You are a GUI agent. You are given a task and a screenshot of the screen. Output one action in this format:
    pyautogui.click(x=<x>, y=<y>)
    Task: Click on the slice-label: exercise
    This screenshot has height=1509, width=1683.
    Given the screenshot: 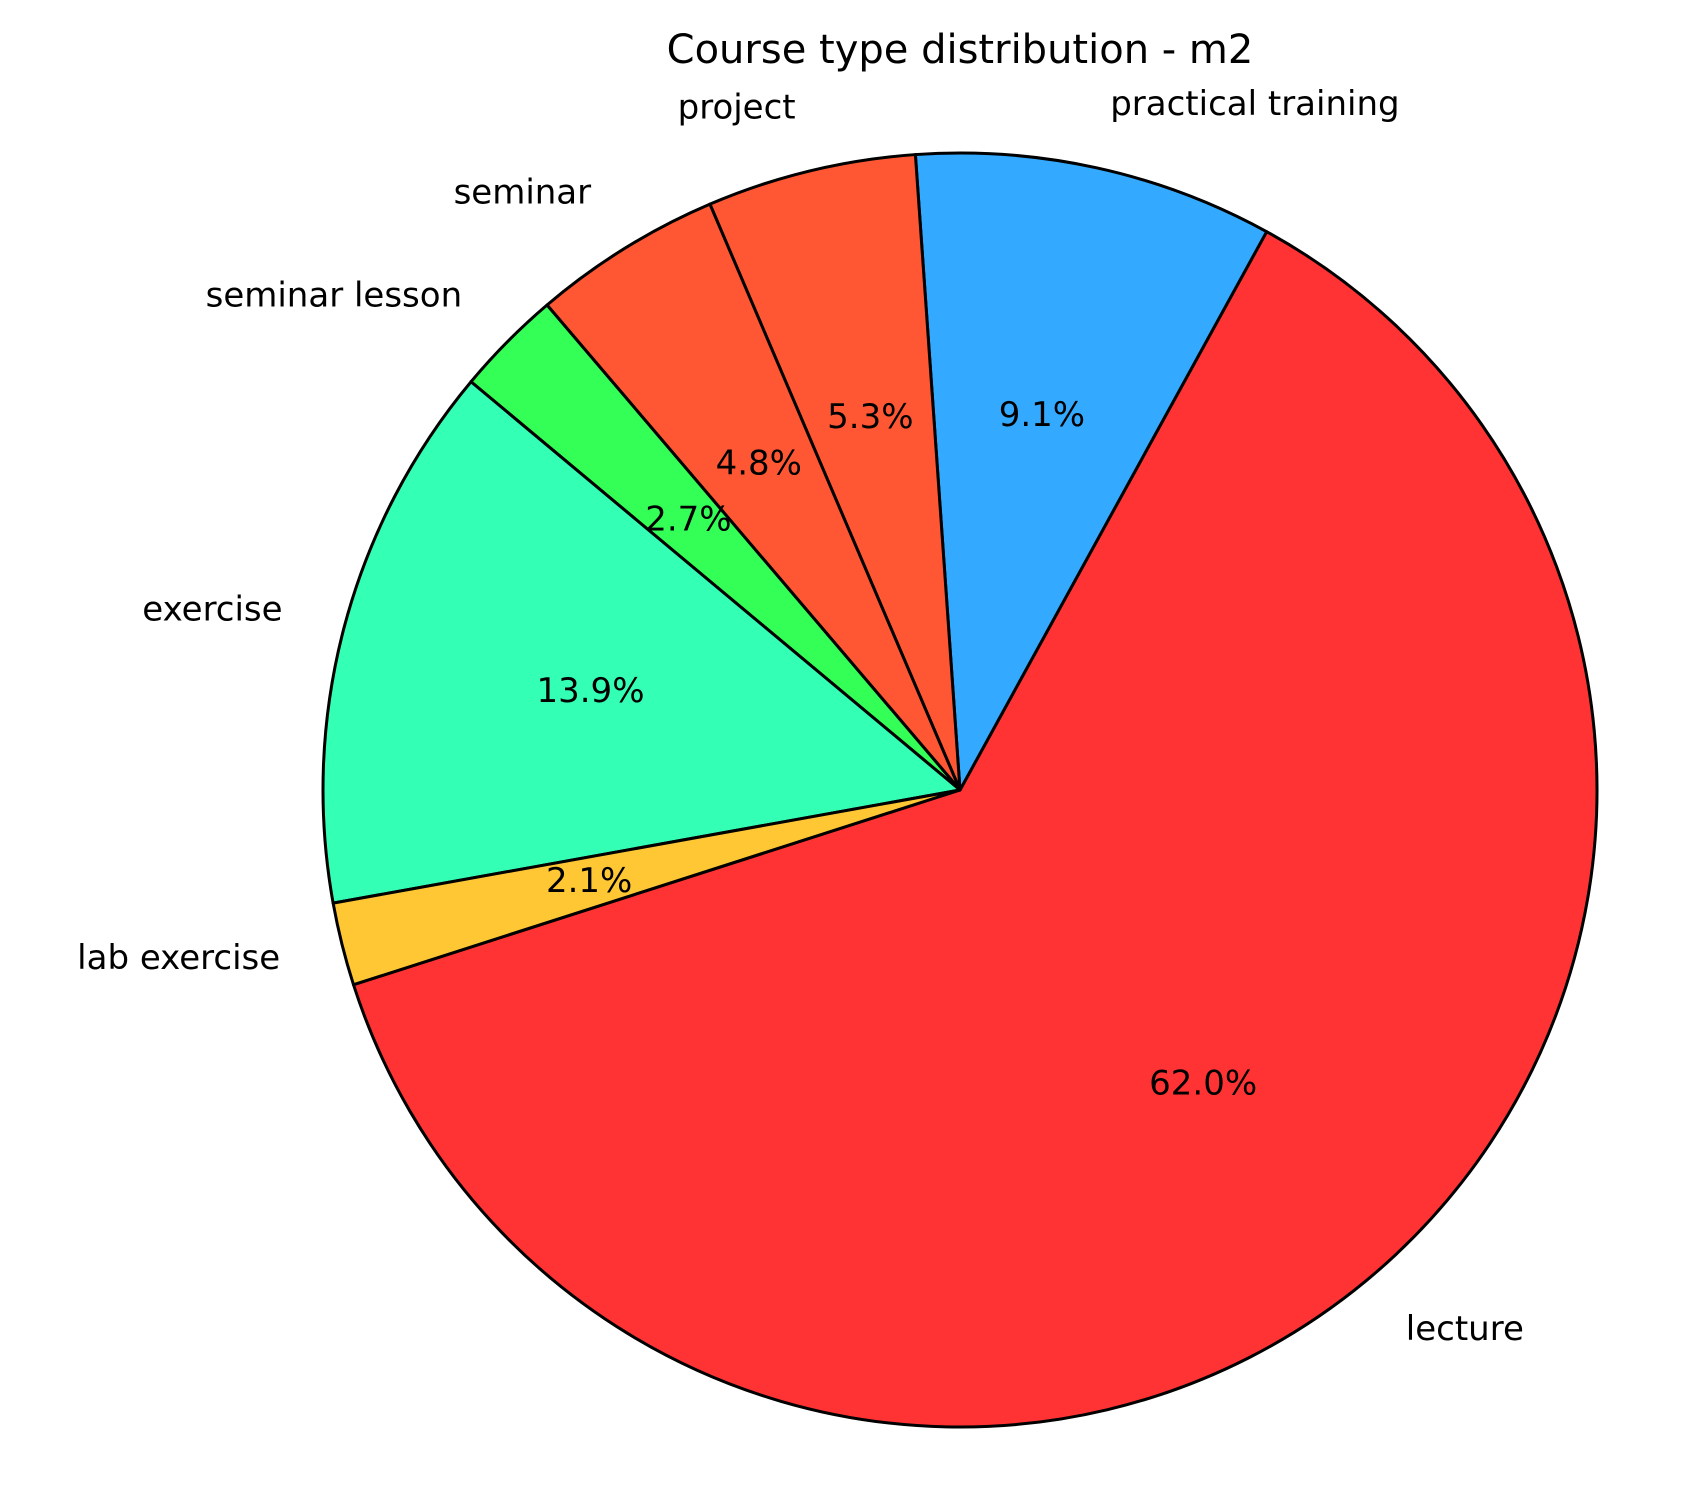 What is the action you would take?
    pyautogui.click(x=212, y=609)
    